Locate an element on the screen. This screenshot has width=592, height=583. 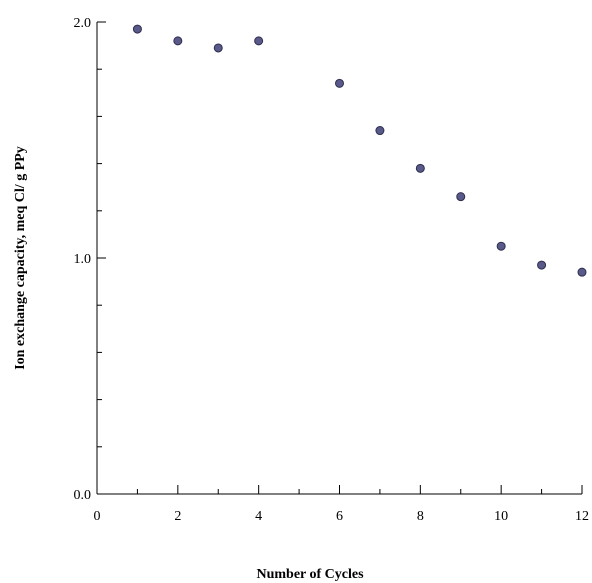
x-axis-title: Number of Cycles is located at coordinates (310, 574).